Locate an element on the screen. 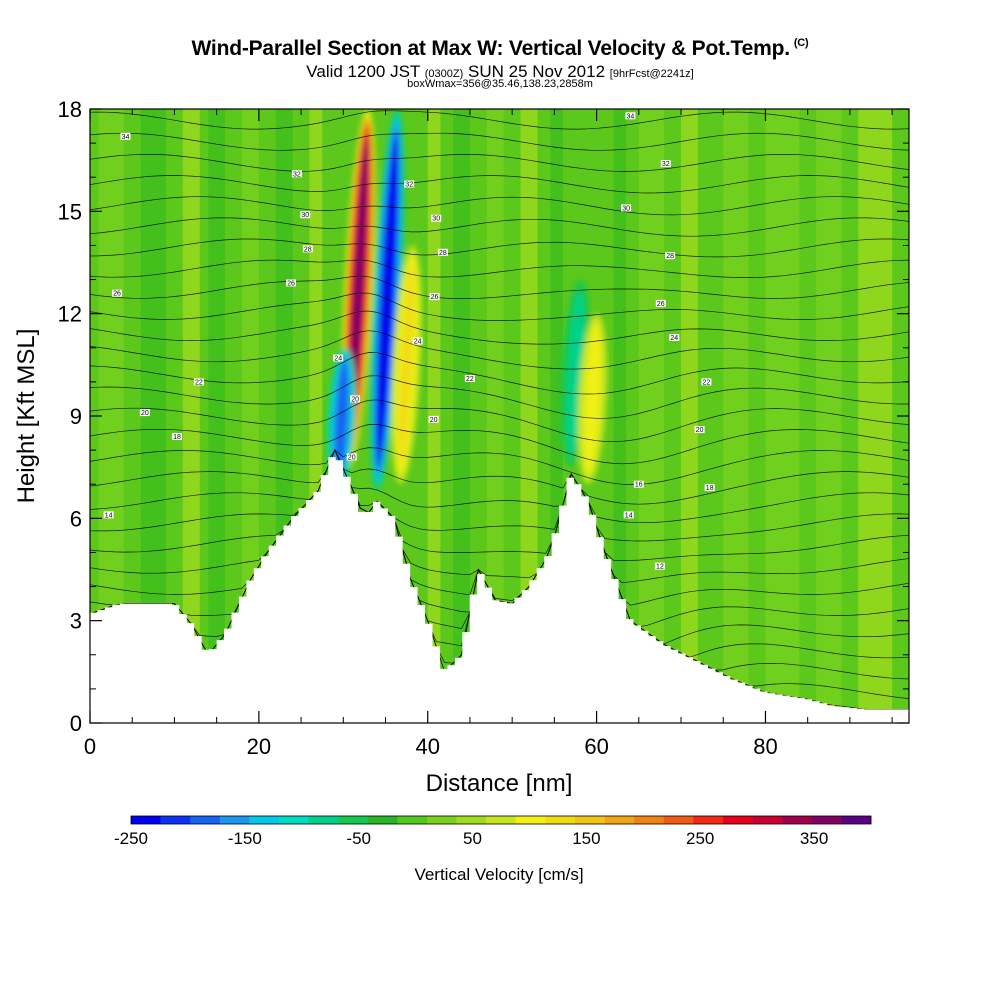 The height and width of the screenshot is (1000, 1000). contour-label: 18 is located at coordinates (710, 488).